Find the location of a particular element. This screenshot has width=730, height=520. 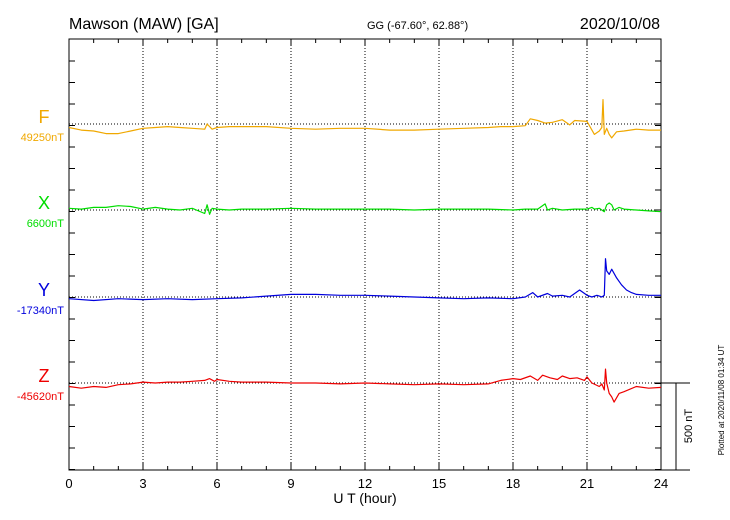

scale-bar-label: 500 nT is located at coordinates (689, 426).